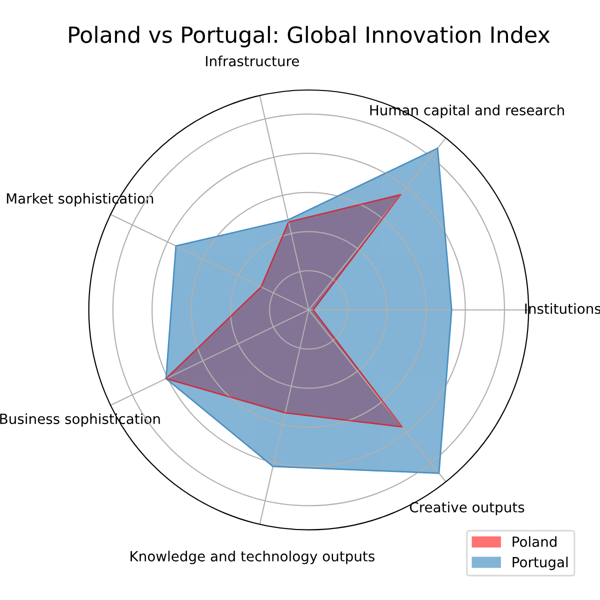 The width and height of the screenshot is (600, 600). I want to click on spoke-label: Infrastructure, so click(252, 61).